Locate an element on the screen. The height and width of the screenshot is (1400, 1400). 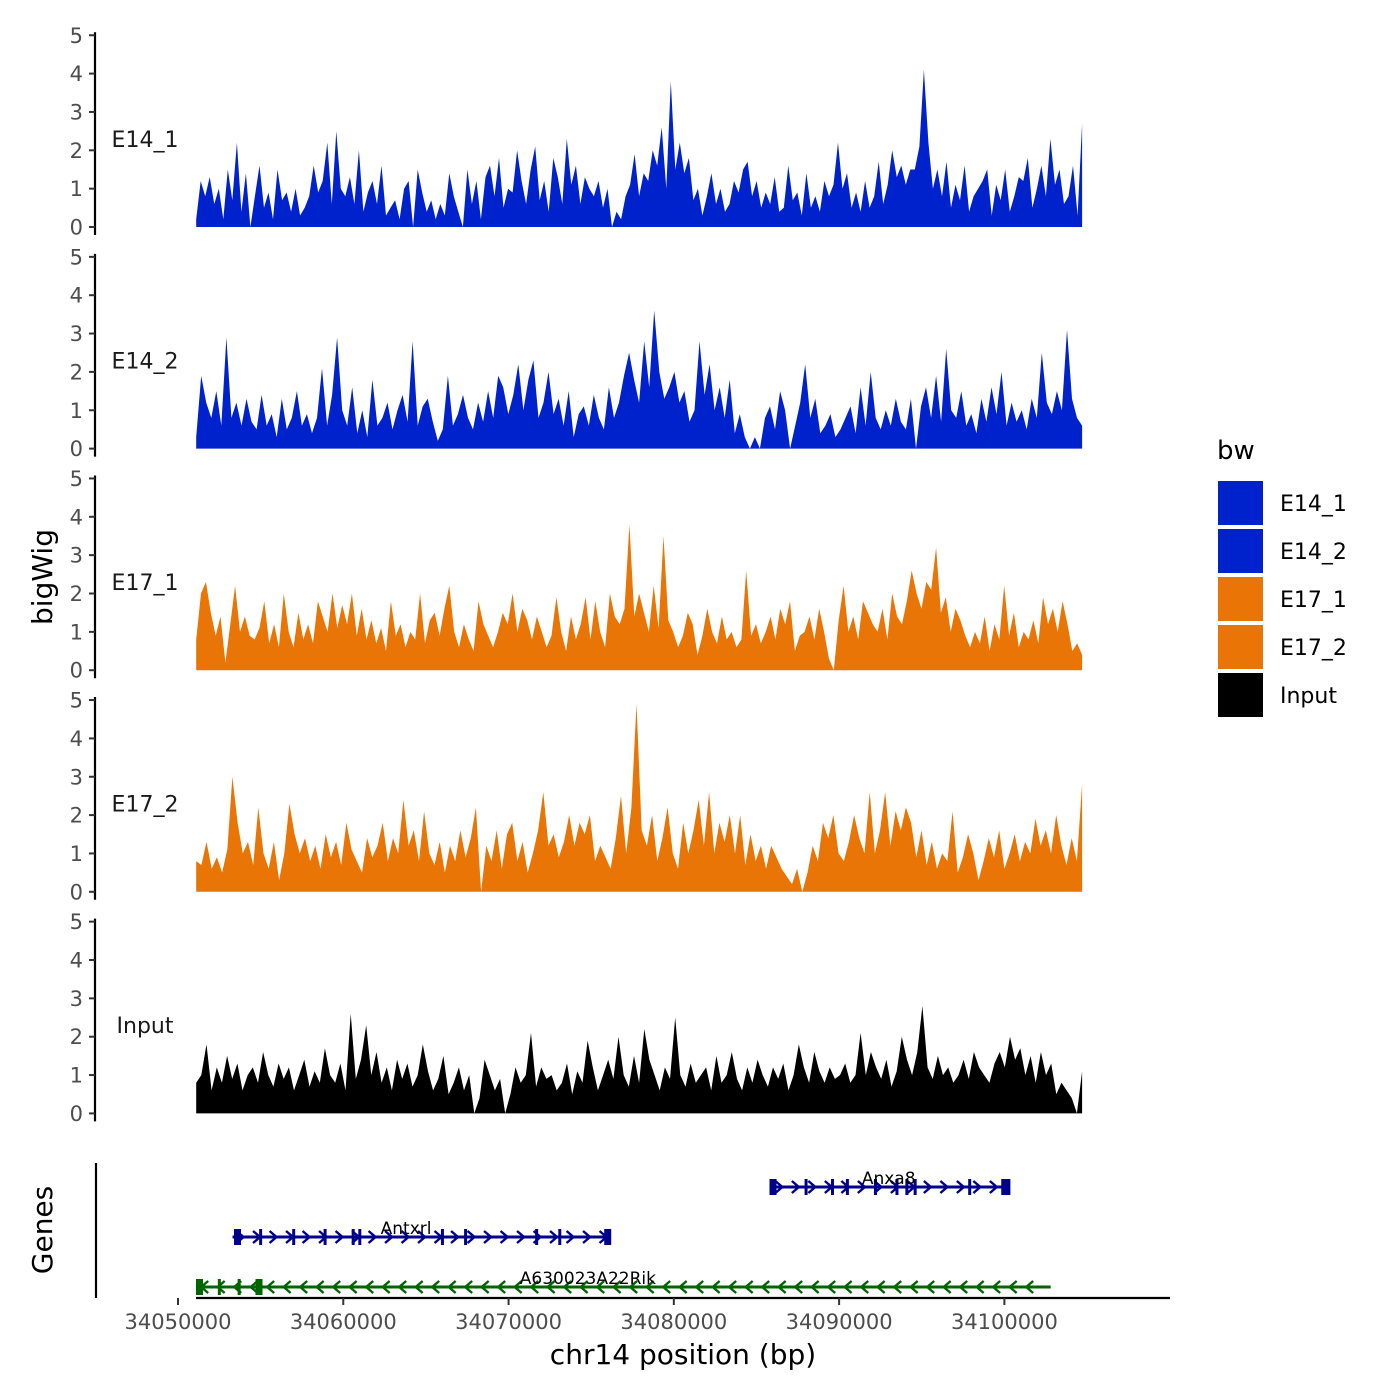
legend-label: Input is located at coordinates (1308, 696).